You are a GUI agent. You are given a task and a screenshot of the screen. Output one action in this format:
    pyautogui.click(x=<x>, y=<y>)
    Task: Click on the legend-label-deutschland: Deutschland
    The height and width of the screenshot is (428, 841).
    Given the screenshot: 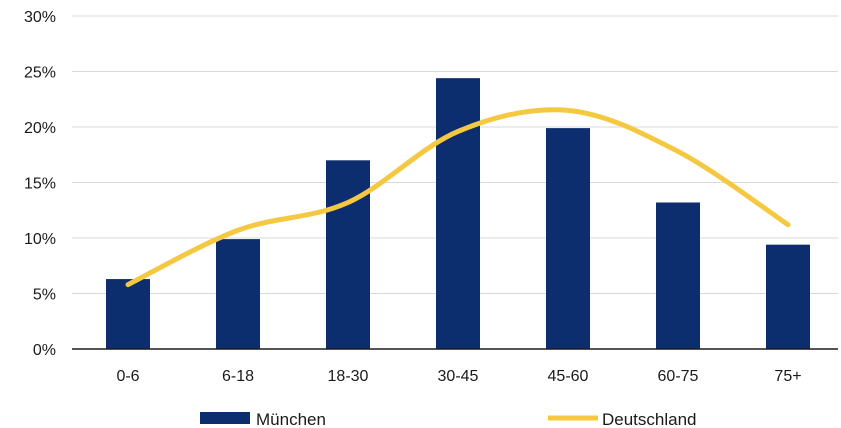 What is the action you would take?
    pyautogui.click(x=649, y=419)
    